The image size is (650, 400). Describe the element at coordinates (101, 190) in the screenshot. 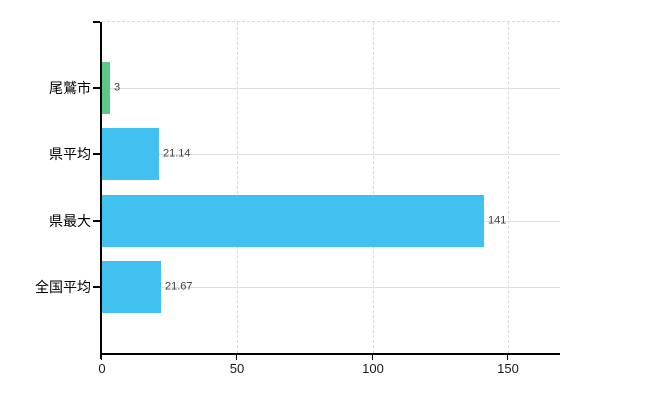

I see `y-axis-line` at that location.